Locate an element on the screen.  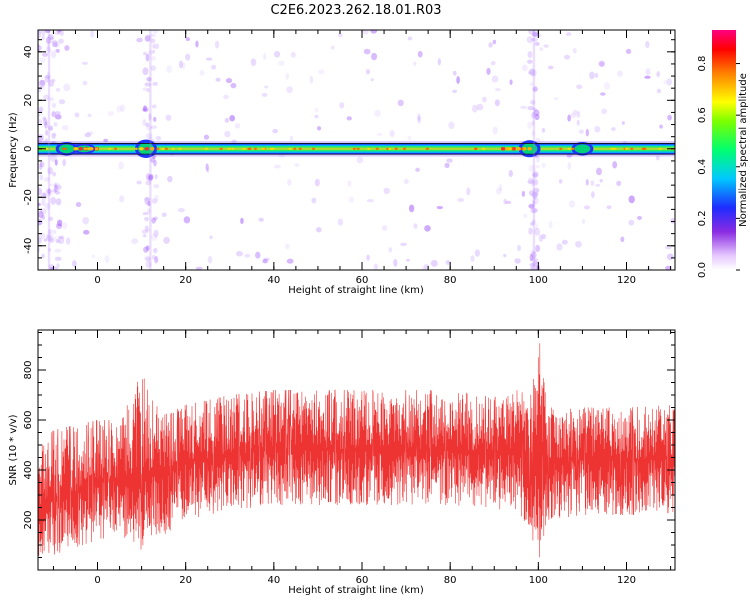
x-tick-label: 0 is located at coordinates (97, 280).